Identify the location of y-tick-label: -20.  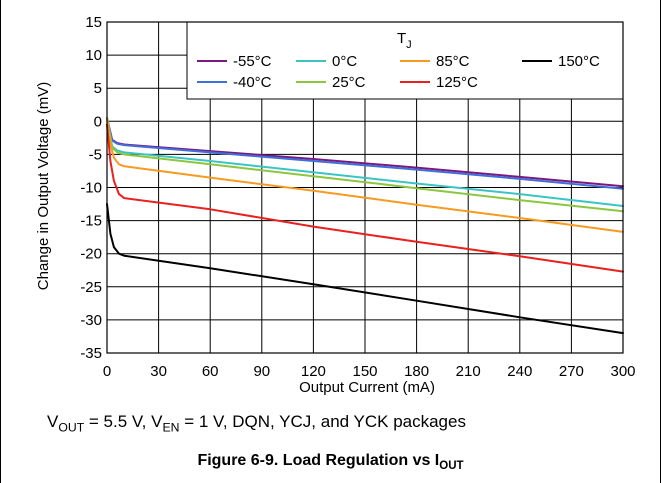
(91, 254).